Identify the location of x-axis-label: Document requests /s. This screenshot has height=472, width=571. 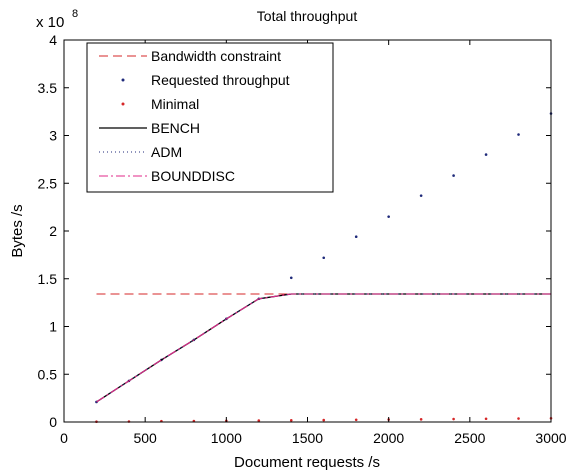
(307, 462).